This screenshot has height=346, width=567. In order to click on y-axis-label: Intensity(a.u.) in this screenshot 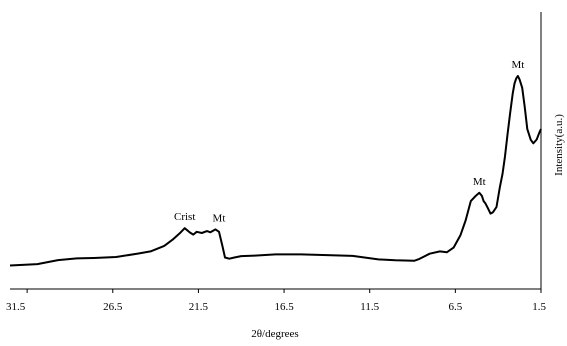, I will do `click(559, 145)`.